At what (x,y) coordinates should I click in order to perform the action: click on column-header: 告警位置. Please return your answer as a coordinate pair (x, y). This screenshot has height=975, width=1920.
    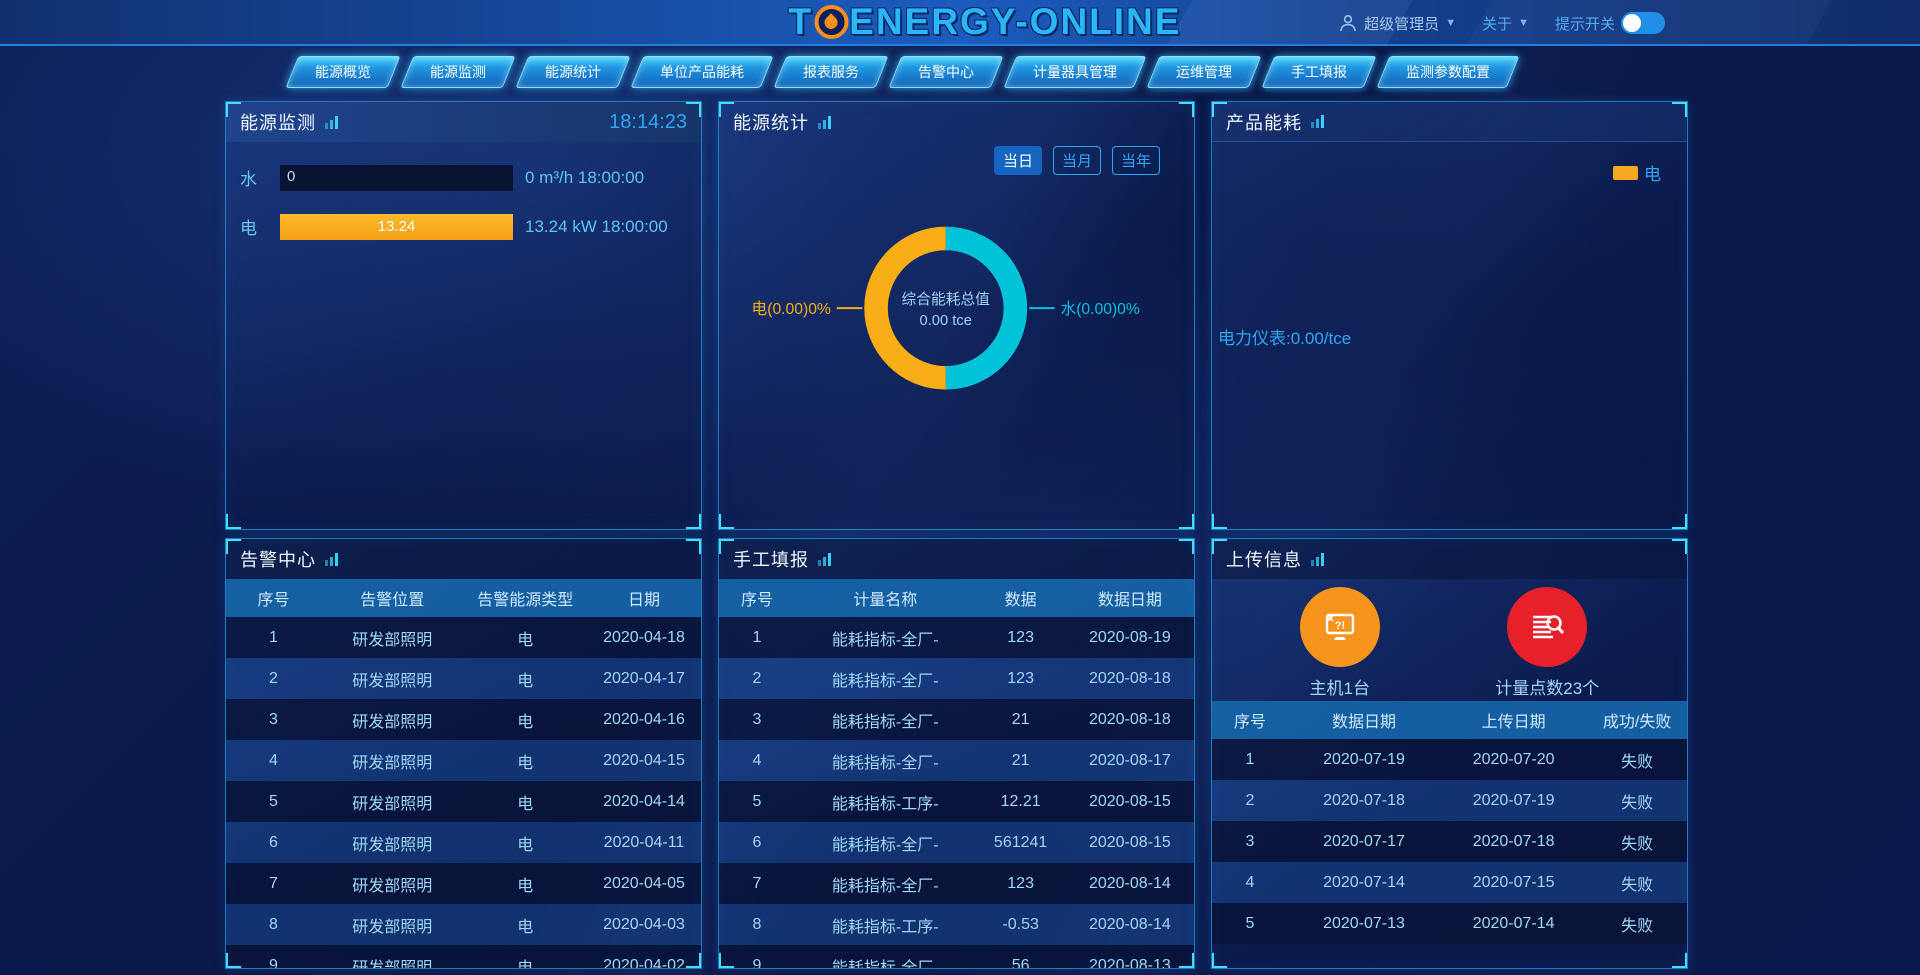
    Looking at the image, I should click on (392, 598).